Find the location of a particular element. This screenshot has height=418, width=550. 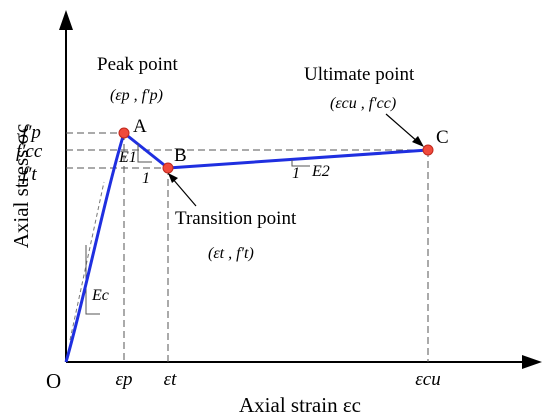

y-tick-ft: f′t is located at coordinates (29, 174).